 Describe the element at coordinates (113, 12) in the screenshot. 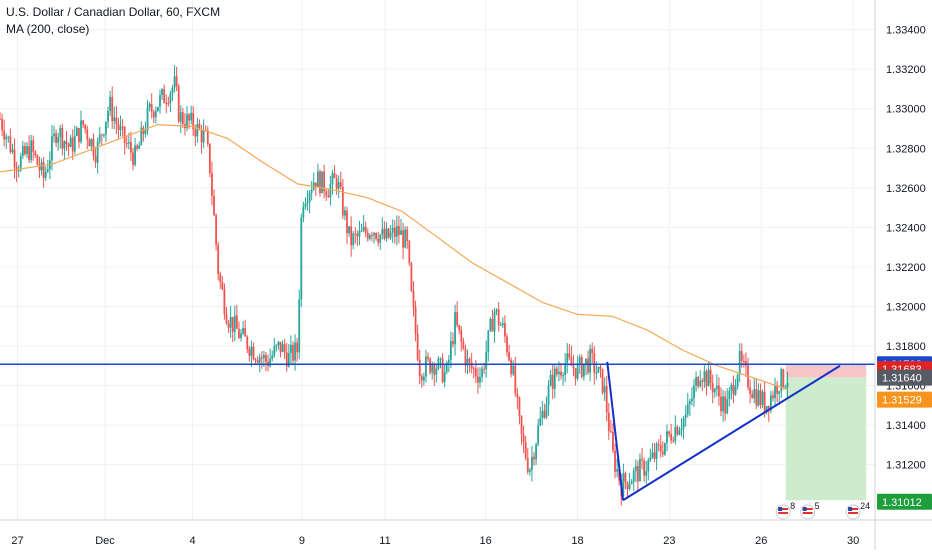

I see `symbol-title: U.S. Dollar / Canadian Dollar, 60, FXCM` at that location.